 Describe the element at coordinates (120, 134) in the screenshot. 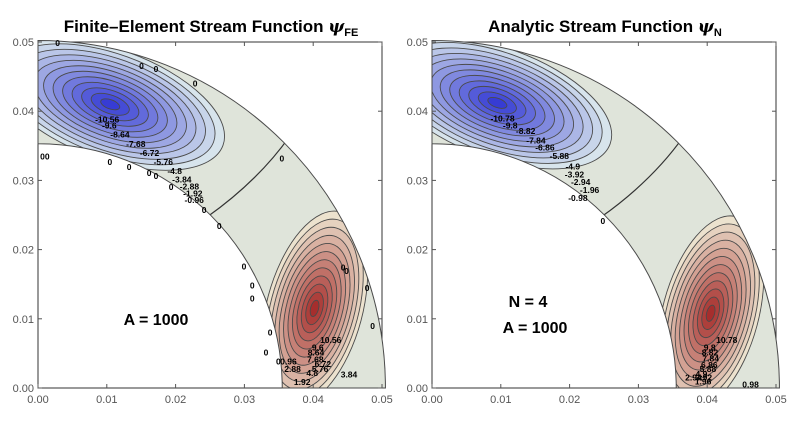

I see `contour-label: -8.64` at that location.